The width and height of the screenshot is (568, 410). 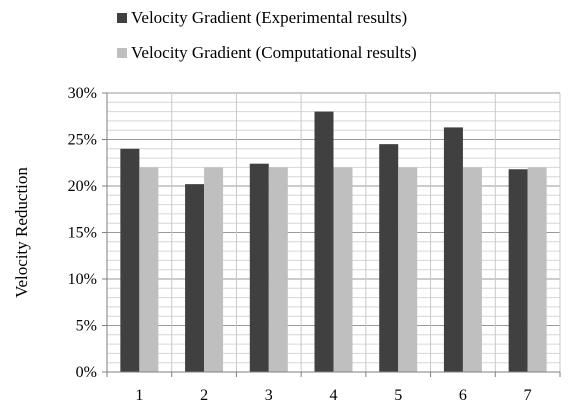 I want to click on x-tick-label: 7, so click(x=528, y=395).